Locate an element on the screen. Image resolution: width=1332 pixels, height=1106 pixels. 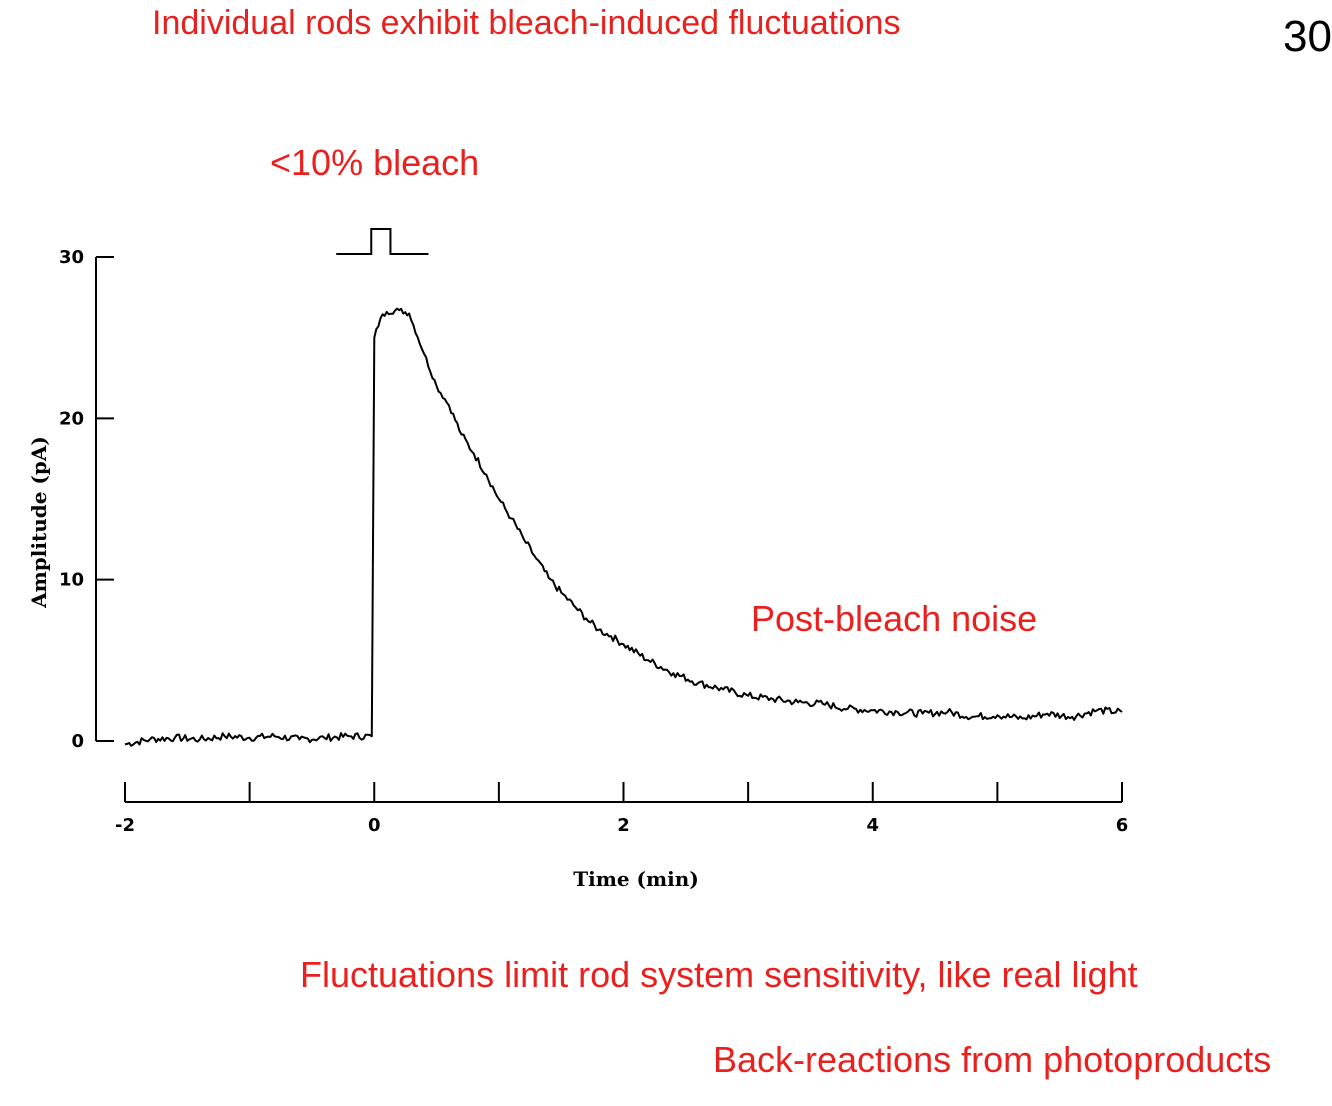
x-axis: -2 0 2 4 6 is located at coordinates (621, 809).